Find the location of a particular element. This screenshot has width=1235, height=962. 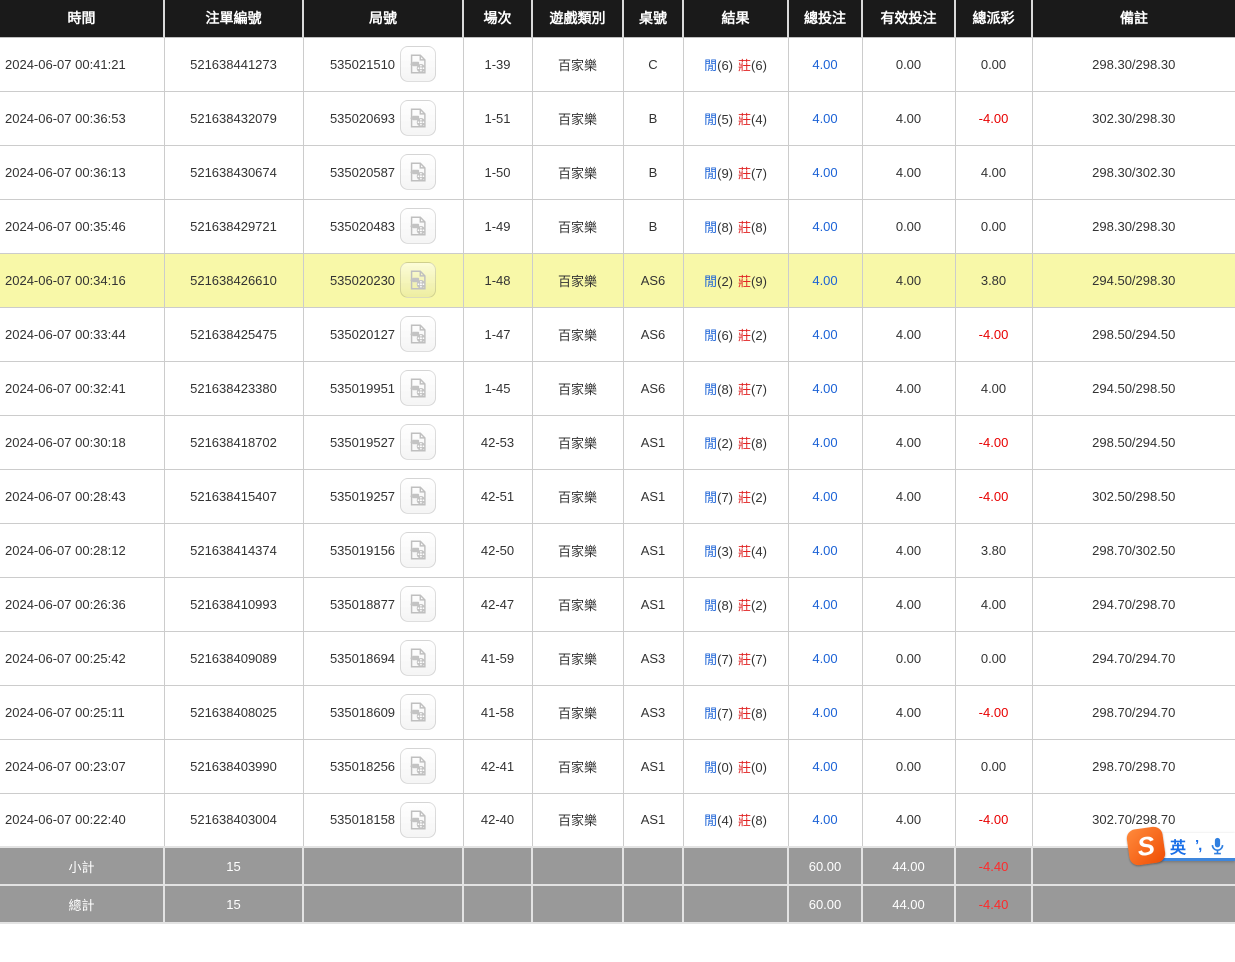

cell-remark: 298.70/302.50 is located at coordinates (1133, 550).